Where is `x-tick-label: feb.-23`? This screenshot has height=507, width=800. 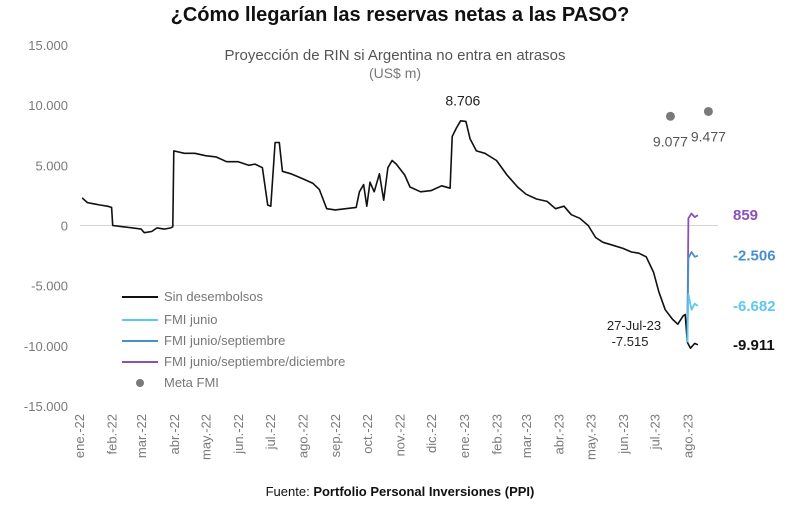
x-tick-label: feb.-23 is located at coordinates (497, 434).